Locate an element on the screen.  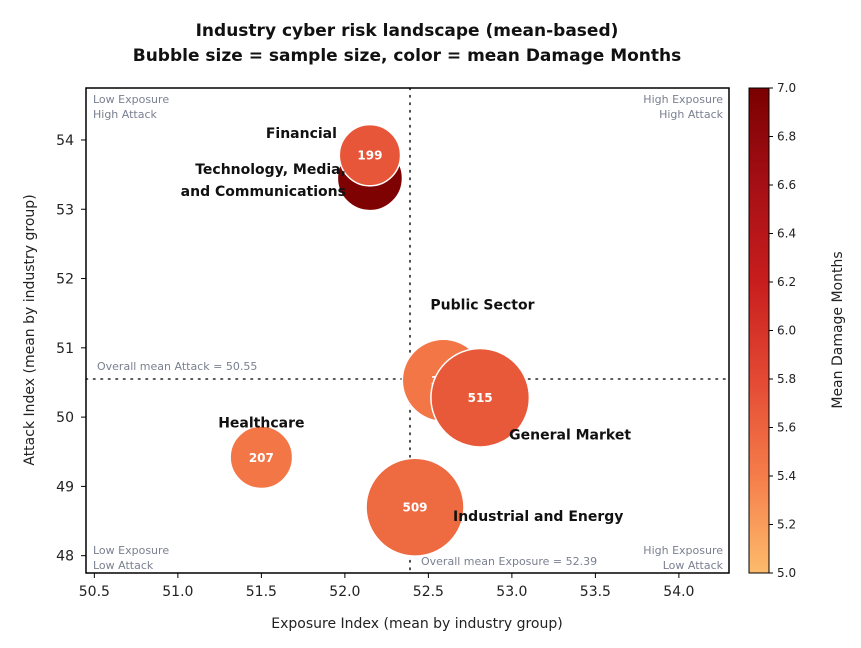
x-tick-label: 53.0 is located at coordinates (511, 592).